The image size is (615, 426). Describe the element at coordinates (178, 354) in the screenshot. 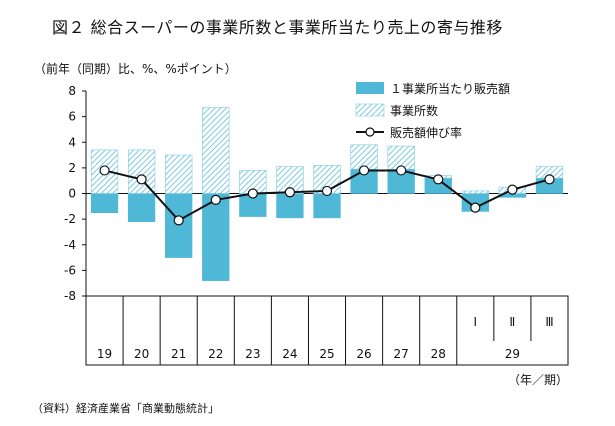

I see `year-label: 21` at that location.